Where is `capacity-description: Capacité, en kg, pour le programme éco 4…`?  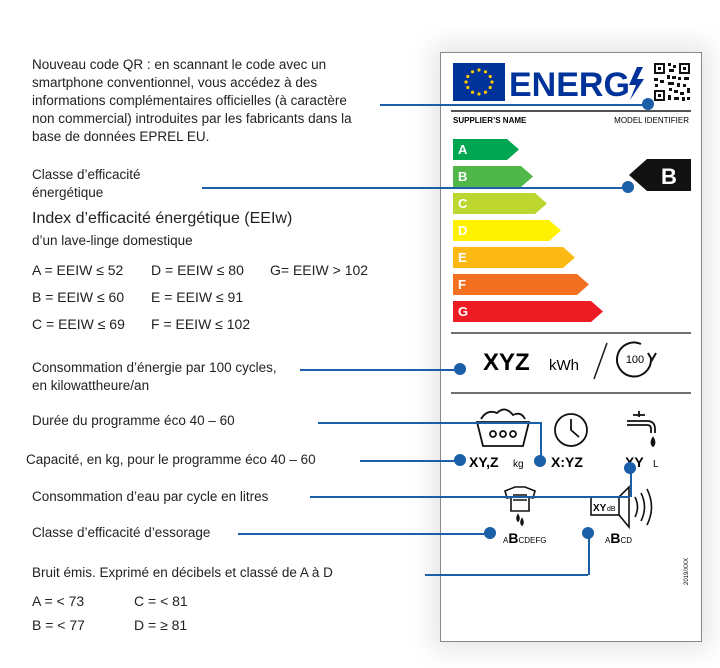 capacity-description: Capacité, en kg, pour le programme éco 4… is located at coordinates (171, 459).